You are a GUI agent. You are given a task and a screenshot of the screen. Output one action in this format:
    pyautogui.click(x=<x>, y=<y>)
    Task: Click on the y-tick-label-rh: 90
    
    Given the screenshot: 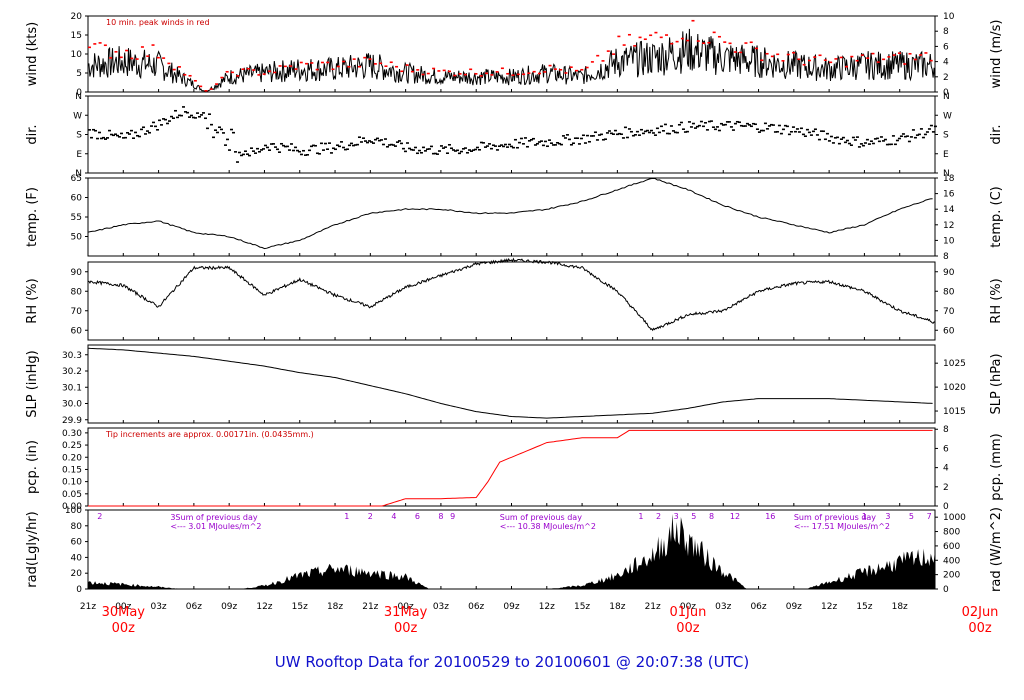 What is the action you would take?
    pyautogui.click(x=77, y=273)
    